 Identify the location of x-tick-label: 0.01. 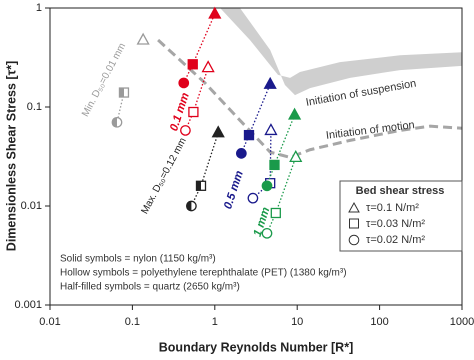
(49, 322).